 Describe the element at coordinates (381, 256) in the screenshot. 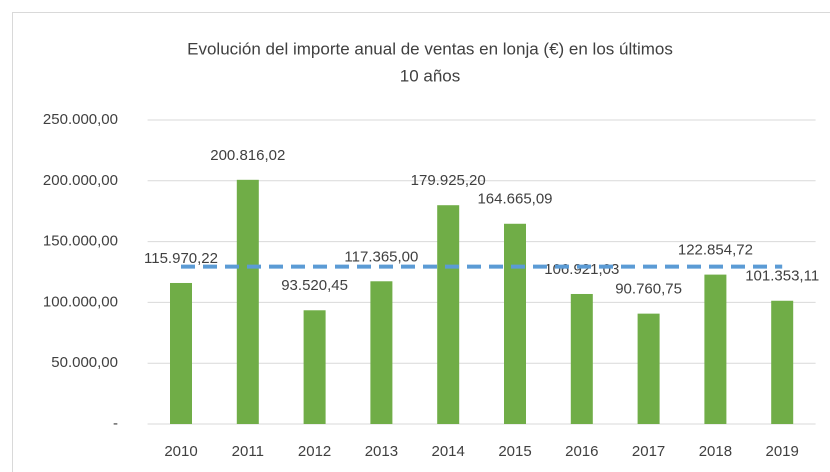

I see `data-label: 117.365,00` at that location.